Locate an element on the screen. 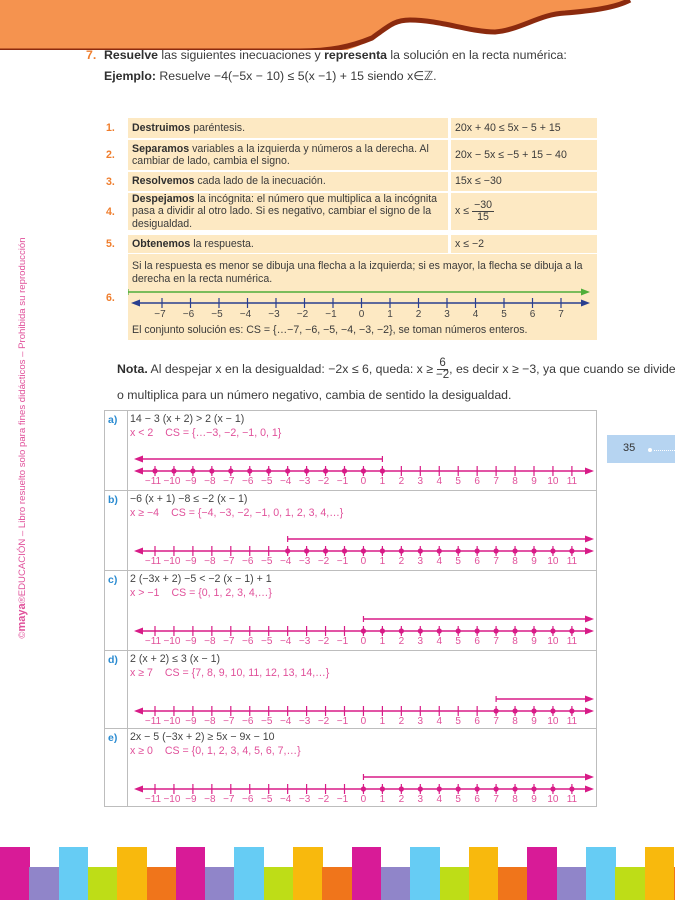 Image resolution: width=675 pixels, height=900 pixels. step-description: Obtenemos la respuesta. is located at coordinates (288, 244).